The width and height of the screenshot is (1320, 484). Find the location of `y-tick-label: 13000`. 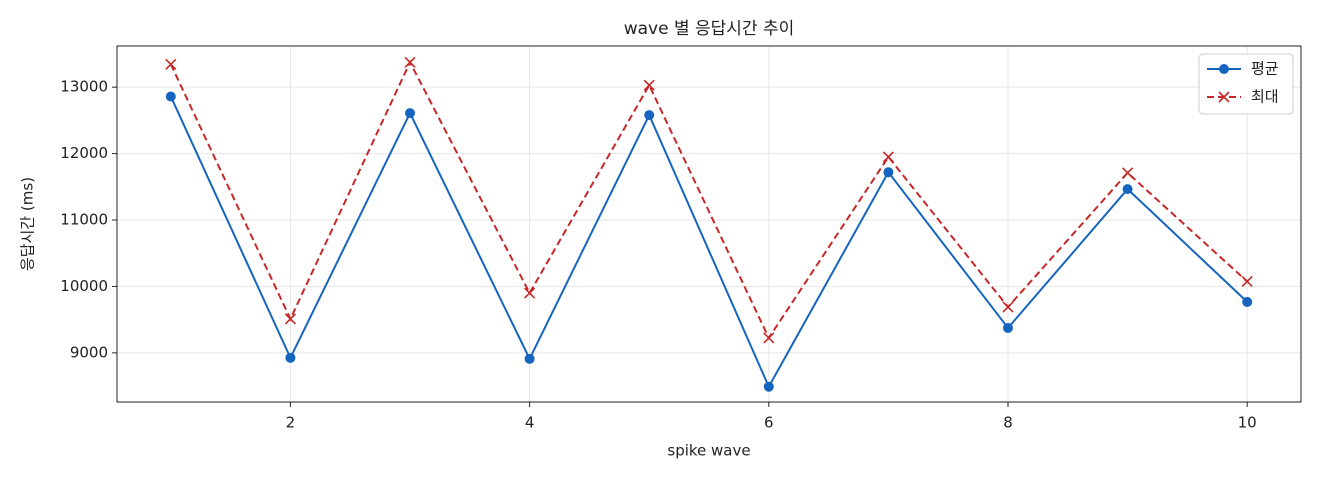

y-tick-label: 13000 is located at coordinates (84, 87).